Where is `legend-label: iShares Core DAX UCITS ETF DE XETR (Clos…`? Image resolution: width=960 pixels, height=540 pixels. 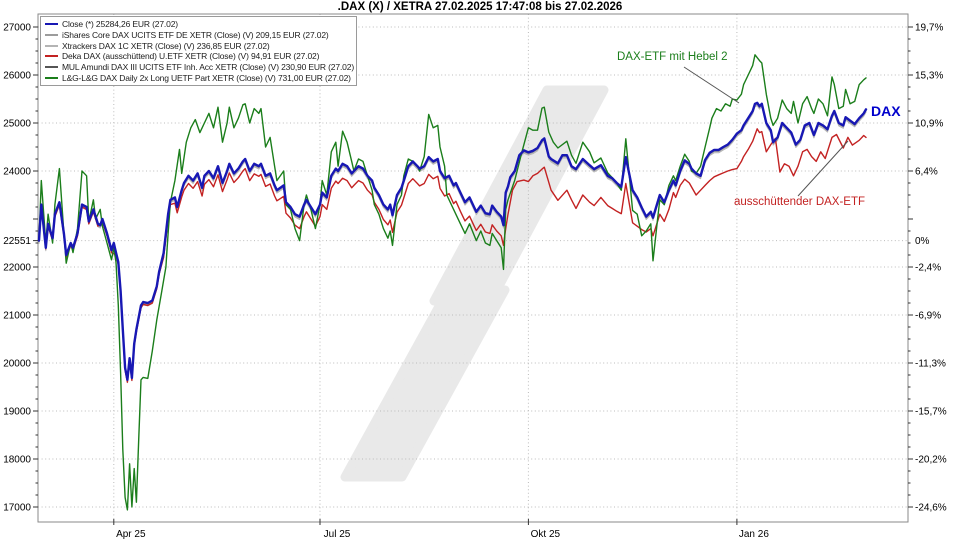
legend-label: iShares Core DAX UCITS ETF DE XETR (Clos… is located at coordinates (195, 35).